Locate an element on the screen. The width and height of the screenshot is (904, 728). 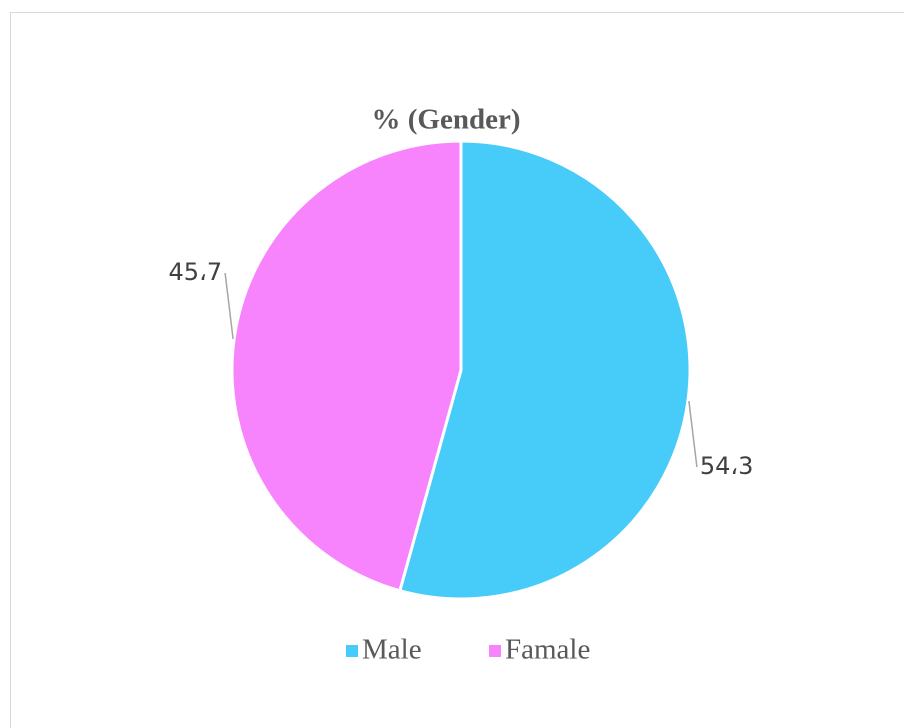
legend-label: Famale is located at coordinates (547, 650).